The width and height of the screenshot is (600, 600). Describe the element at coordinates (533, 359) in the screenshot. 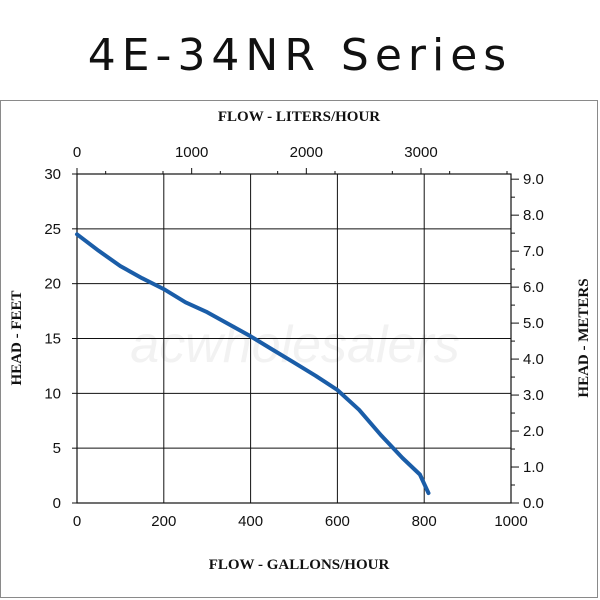

I see `y2-tick-label: 4.0` at that location.